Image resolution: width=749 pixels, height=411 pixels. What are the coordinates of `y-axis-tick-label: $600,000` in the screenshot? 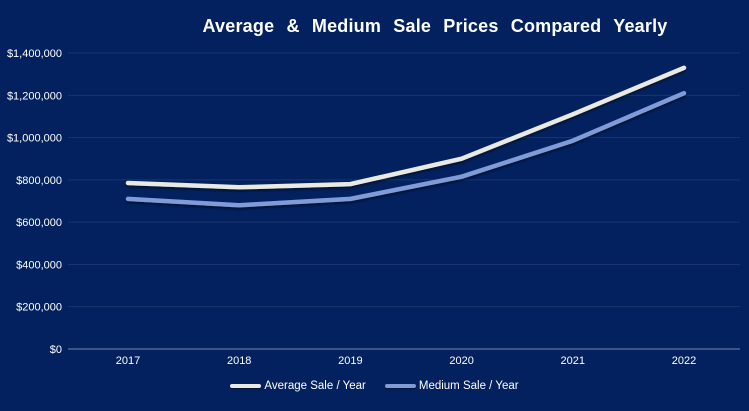 It's located at (39, 223).